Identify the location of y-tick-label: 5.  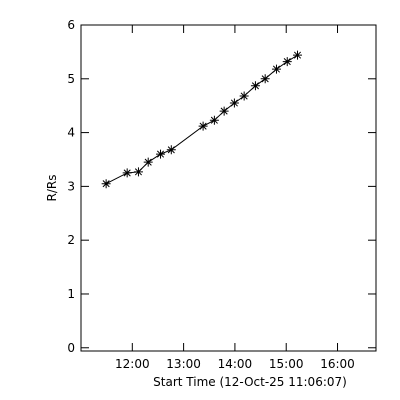
(71, 79).